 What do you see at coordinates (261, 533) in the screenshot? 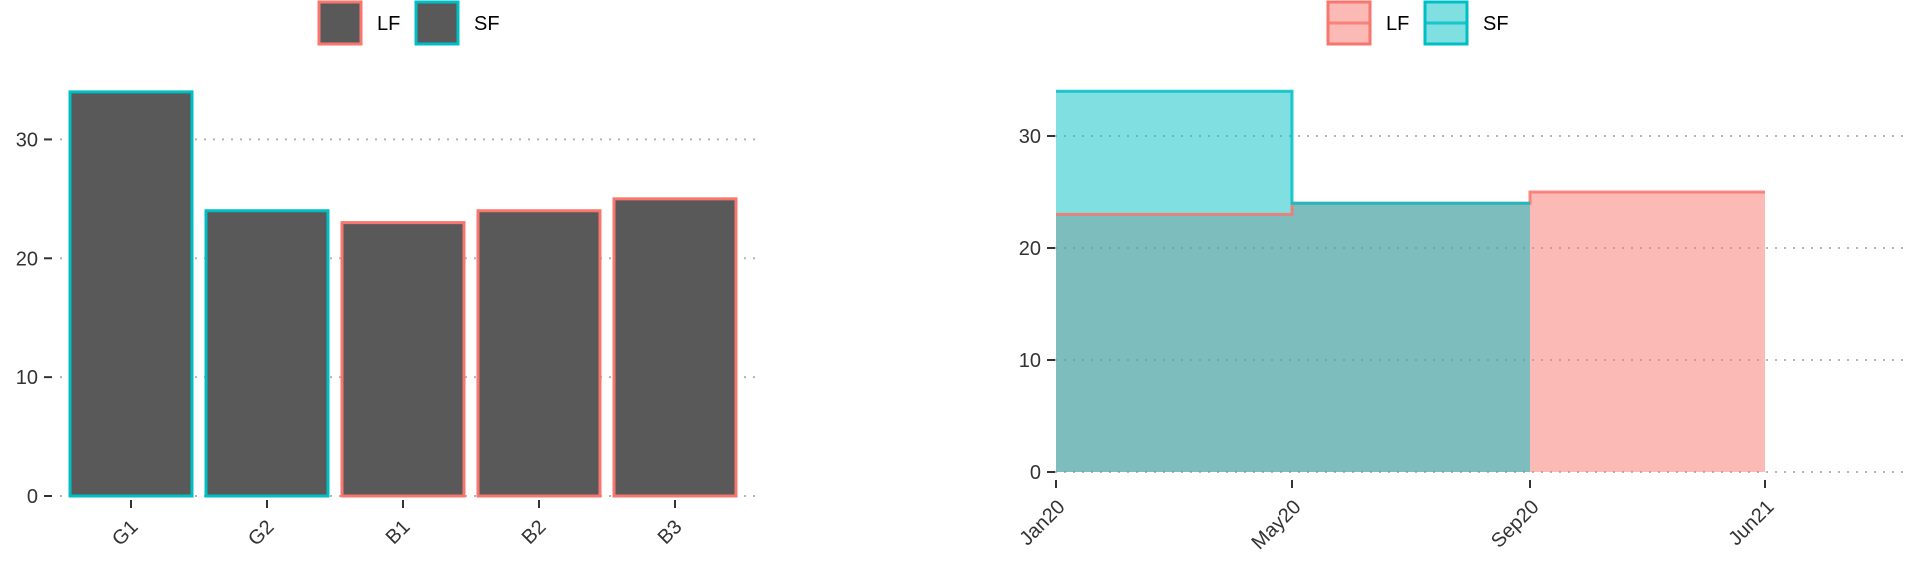
I see `x-tick-label: G2` at bounding box center [261, 533].